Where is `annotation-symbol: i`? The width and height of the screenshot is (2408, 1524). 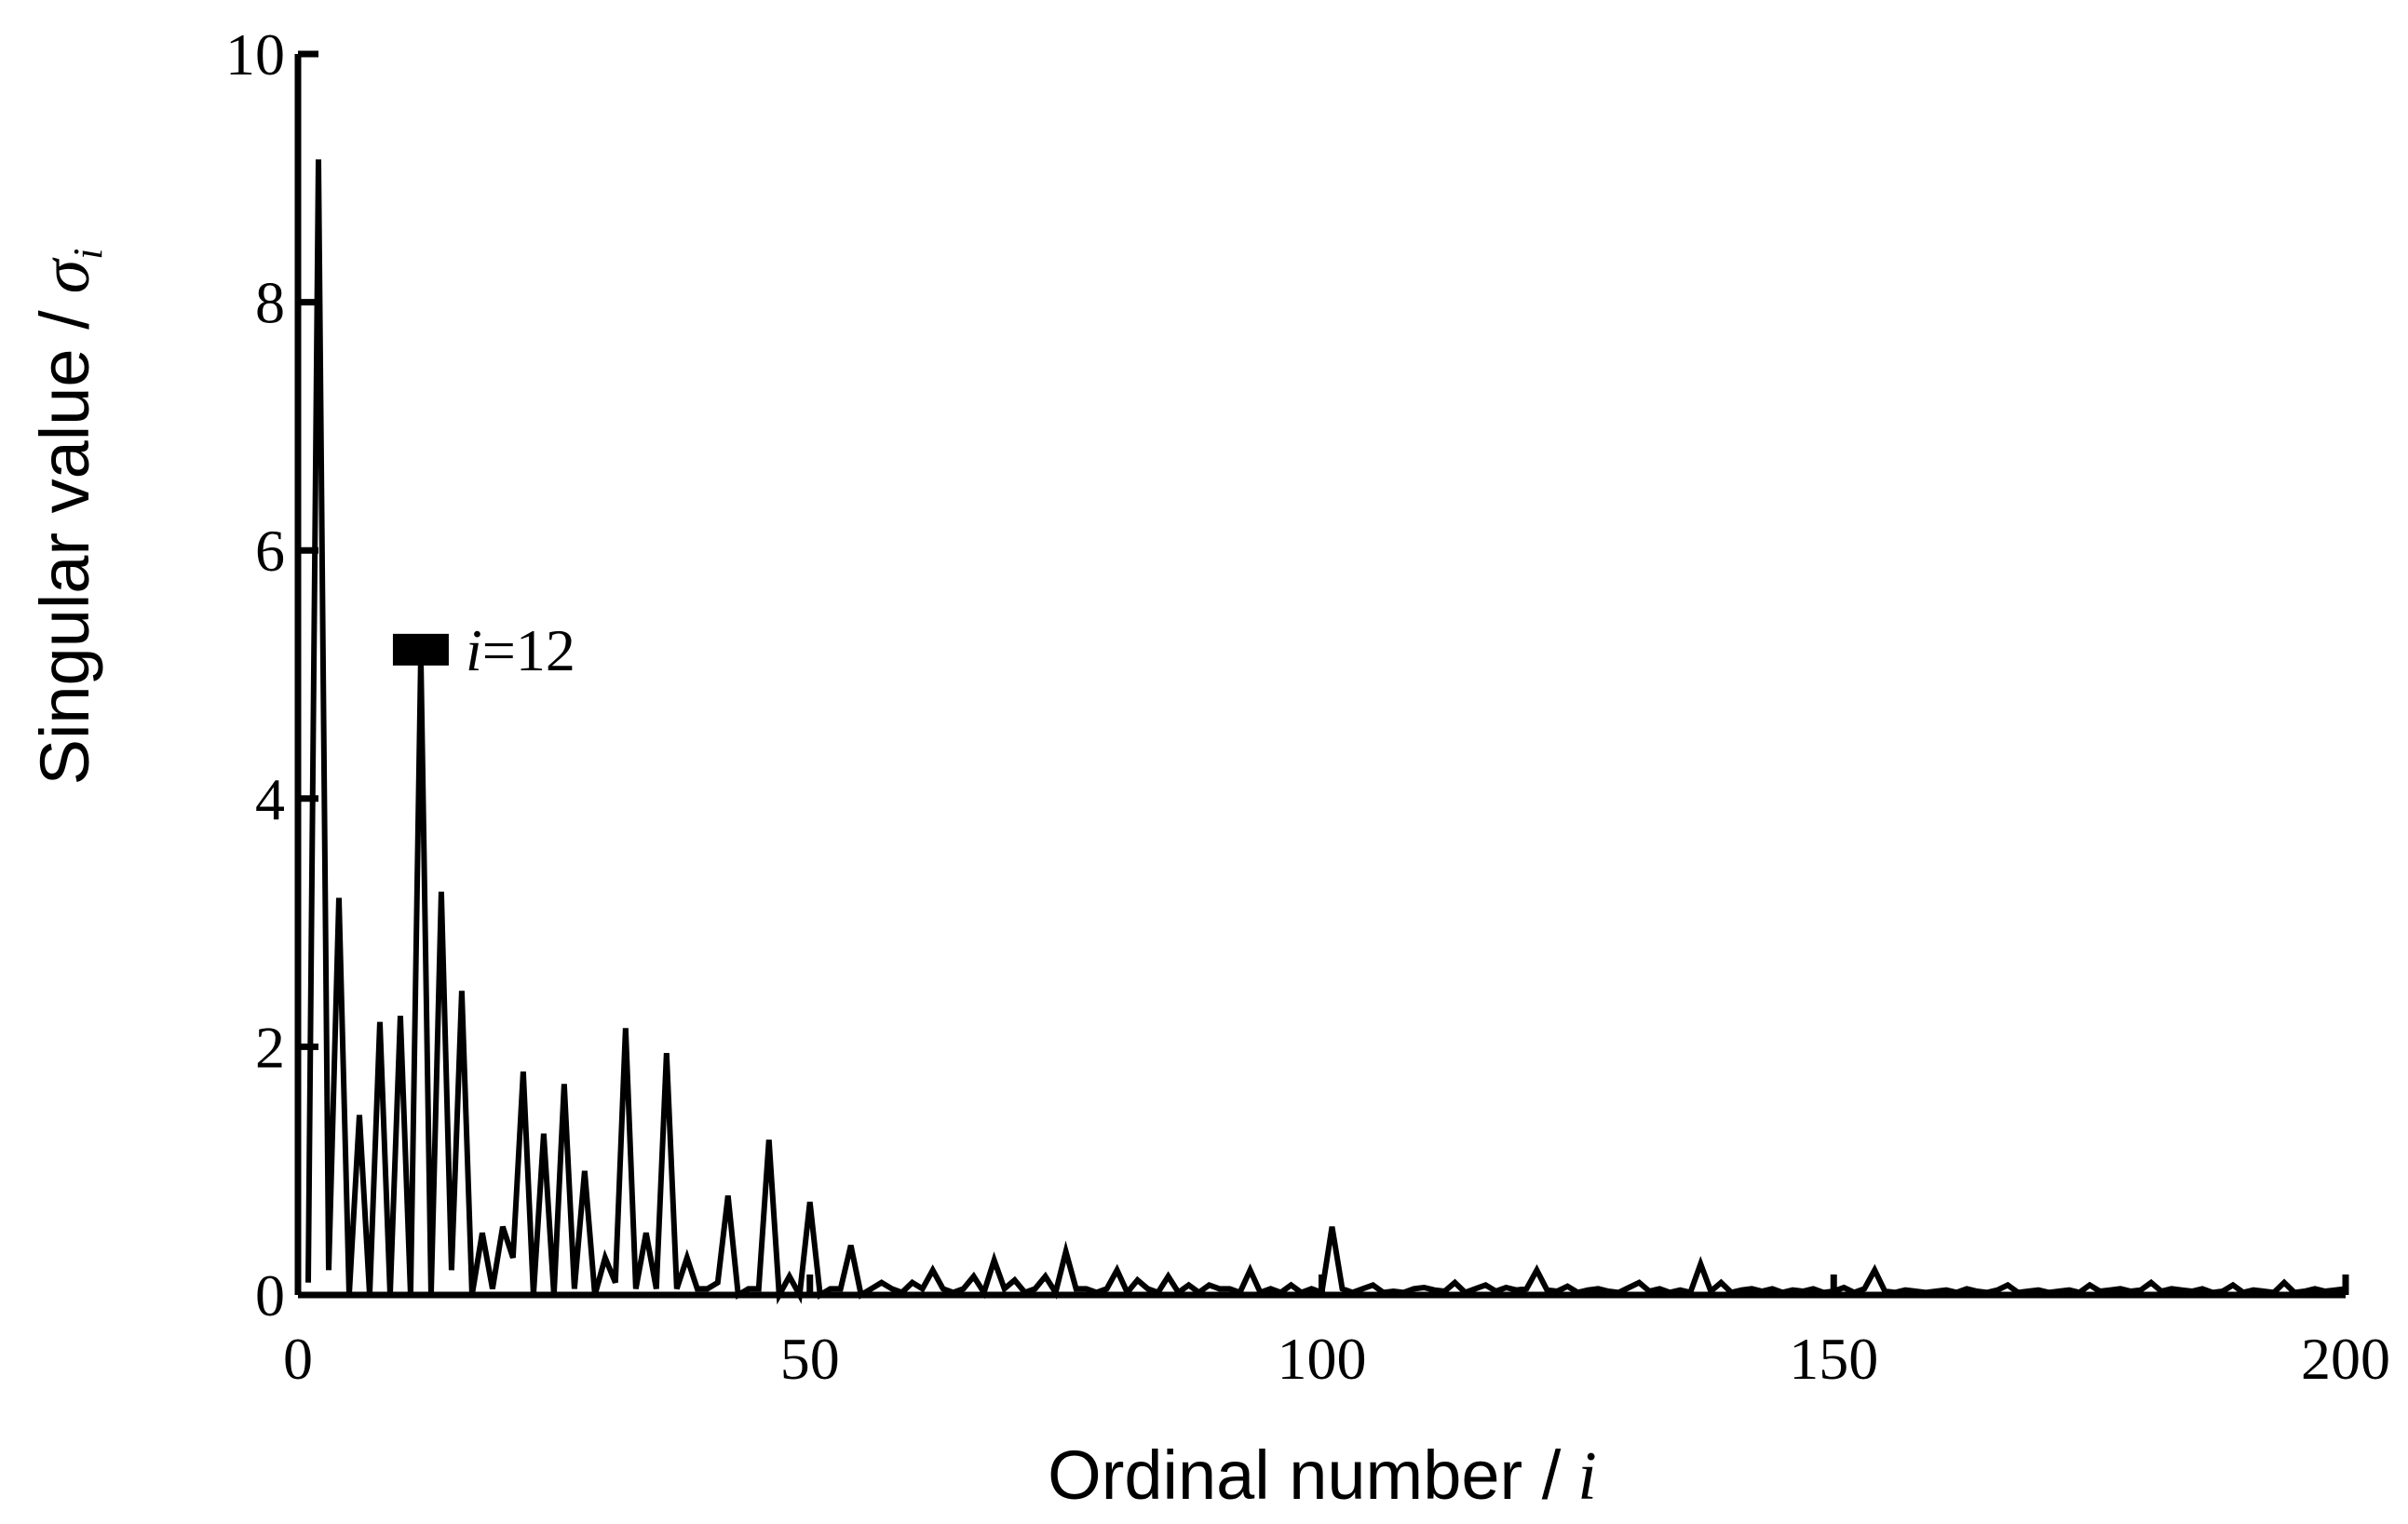
annotation-symbol: i is located at coordinates (474, 650).